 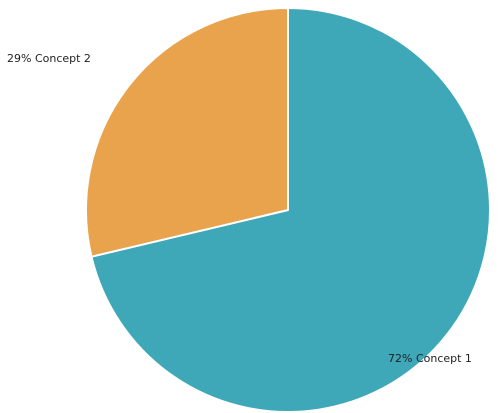 I want to click on slice-label-concept-2: 29% Concept 2, so click(x=49, y=58).